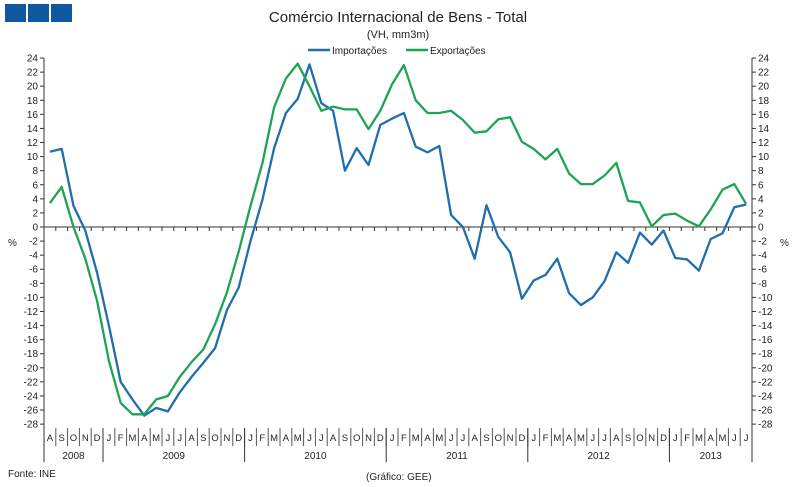 This screenshot has width=794, height=487. Describe the element at coordinates (33, 101) in the screenshot. I see `y-tick-label-left: 18` at that location.